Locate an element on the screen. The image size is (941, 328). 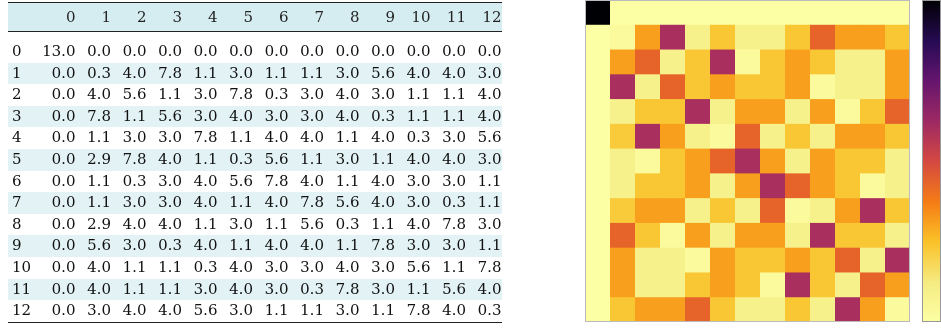
colorbar-panel is located at coordinates (931, 163).